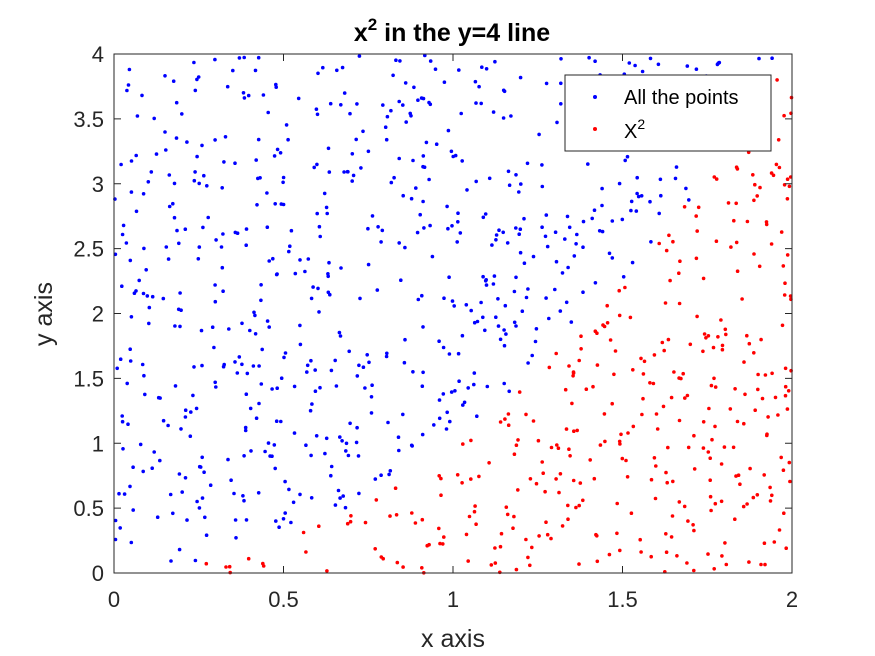 The height and width of the screenshot is (656, 875). I want to click on y-tick-label: 3, so click(98, 184).